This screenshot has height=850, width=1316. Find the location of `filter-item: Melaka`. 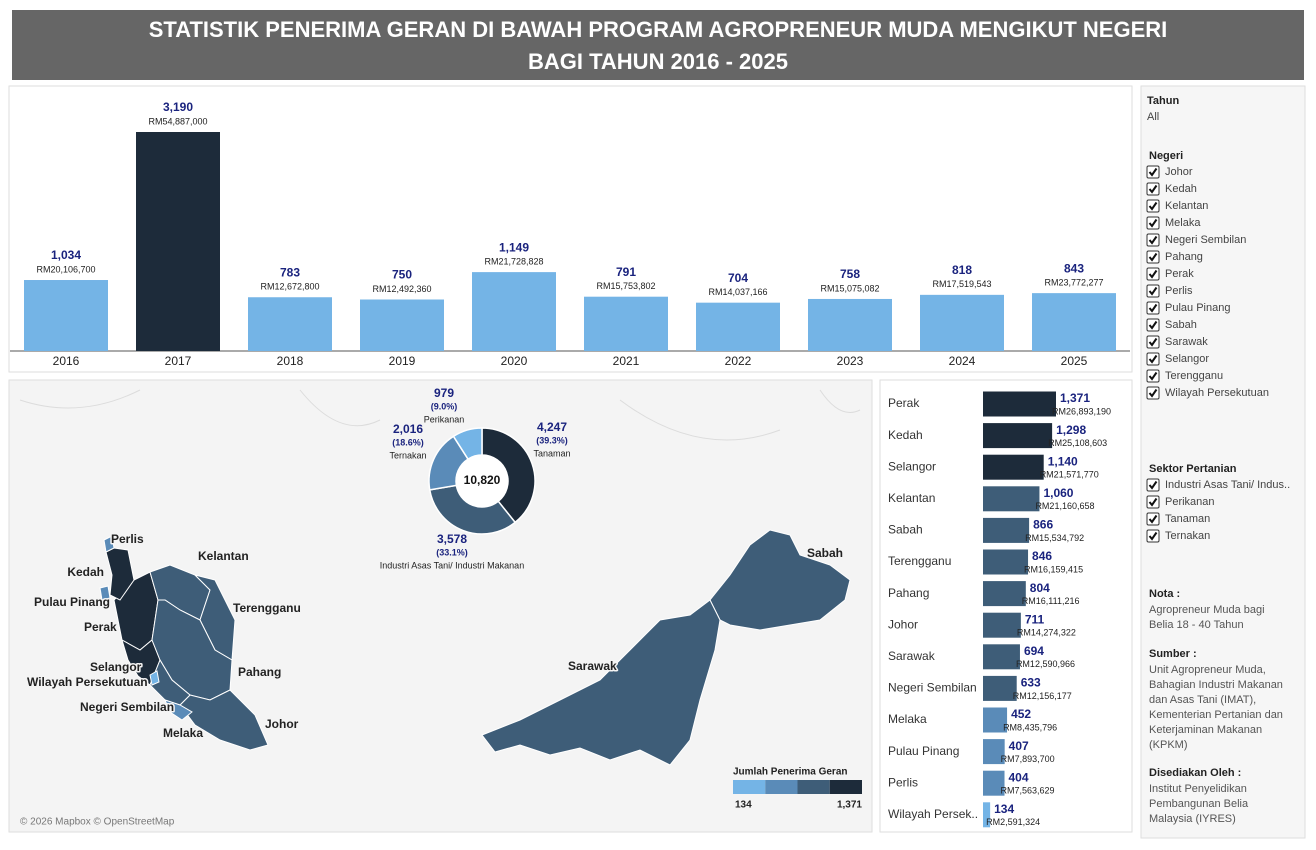

filter-item: Melaka is located at coordinates (1183, 223).